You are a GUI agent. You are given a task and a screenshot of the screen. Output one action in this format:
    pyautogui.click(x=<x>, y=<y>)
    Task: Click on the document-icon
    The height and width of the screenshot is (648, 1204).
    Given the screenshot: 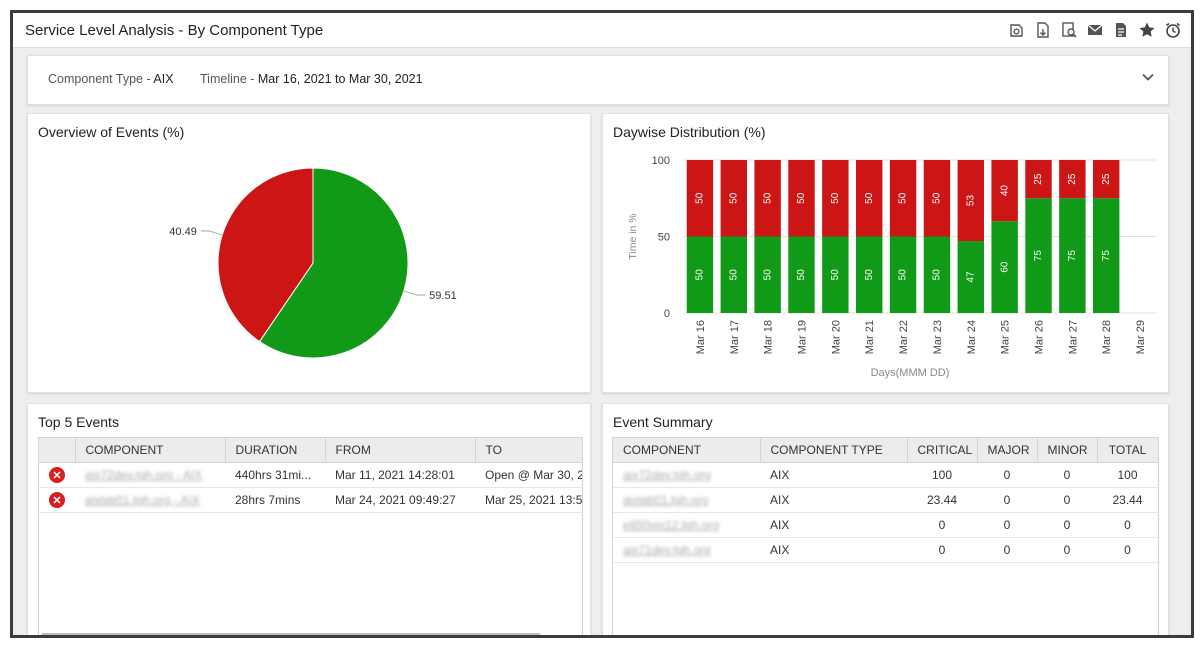 What is the action you would take?
    pyautogui.click(x=1121, y=30)
    